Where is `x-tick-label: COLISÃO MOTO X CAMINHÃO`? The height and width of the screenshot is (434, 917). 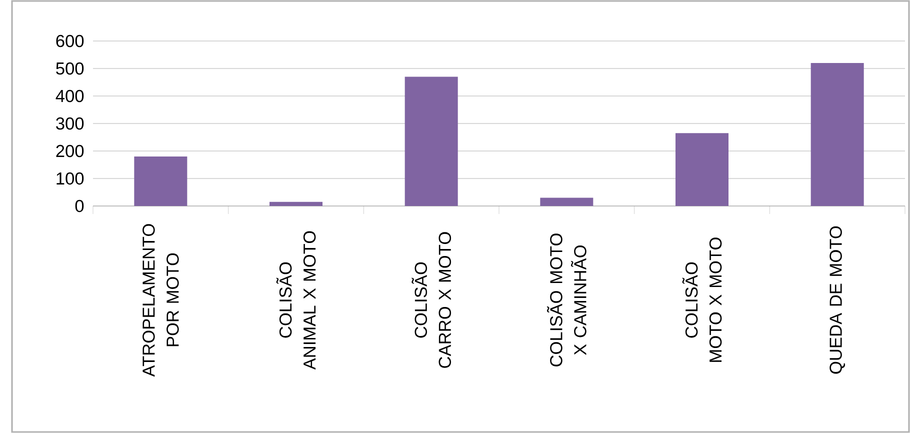
x-tick-label: COLISÃO MOTO X CAMINHÃO is located at coordinates (566, 300).